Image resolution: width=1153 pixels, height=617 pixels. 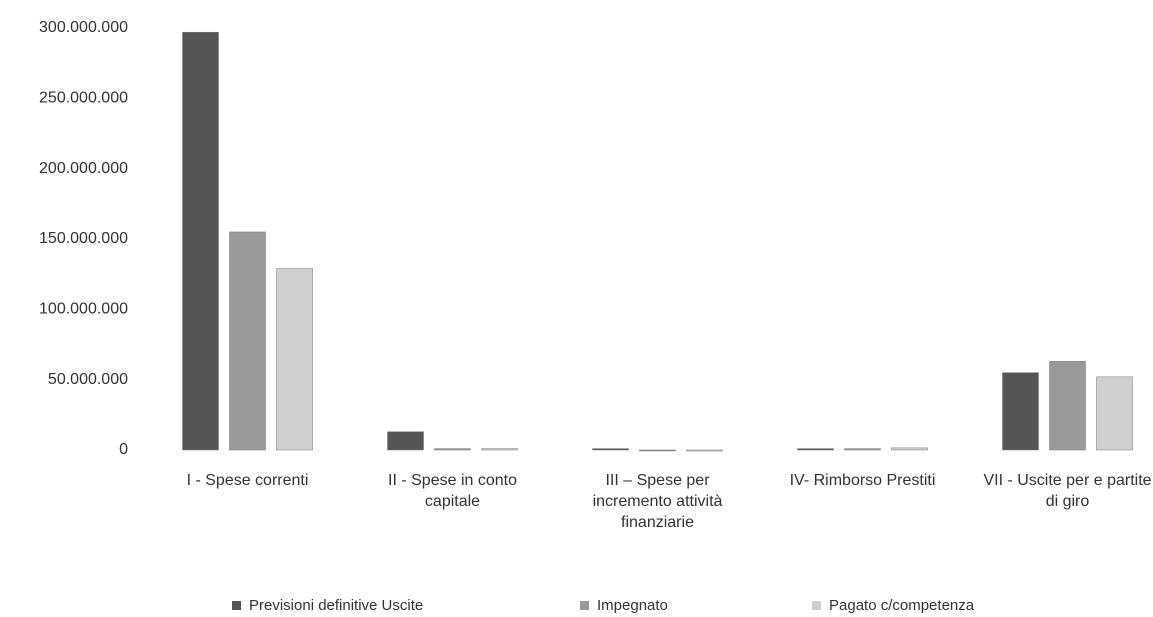 I want to click on x-tick-label: VII - Uscite per e partite di giro, so click(x=1067, y=491).